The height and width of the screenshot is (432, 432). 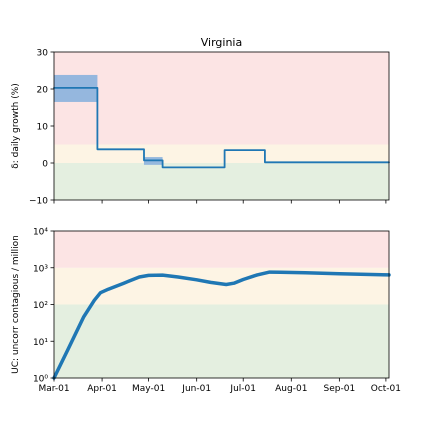 I want to click on y-axis-label: UC: uncorr contagious / million, so click(x=16, y=304).